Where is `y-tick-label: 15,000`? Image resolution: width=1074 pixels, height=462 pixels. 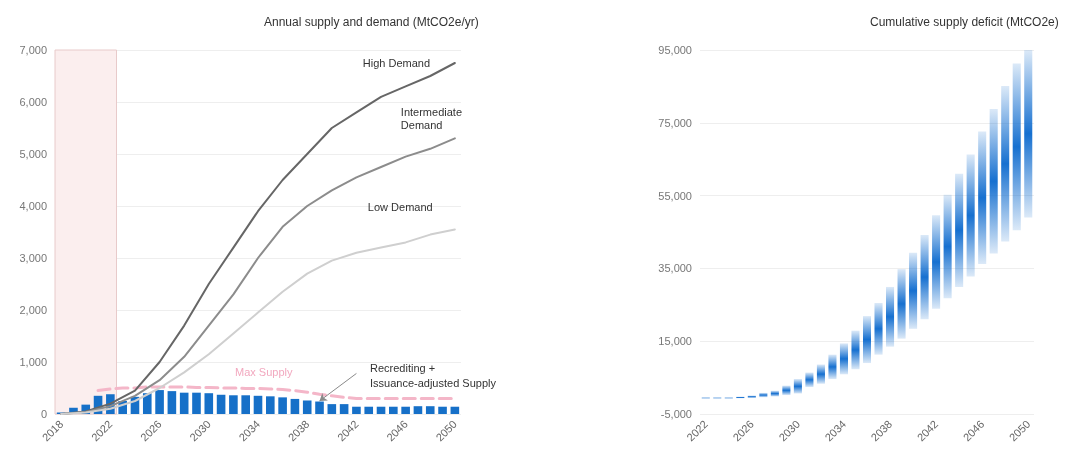
y-tick-label: 15,000 is located at coordinates (675, 341).